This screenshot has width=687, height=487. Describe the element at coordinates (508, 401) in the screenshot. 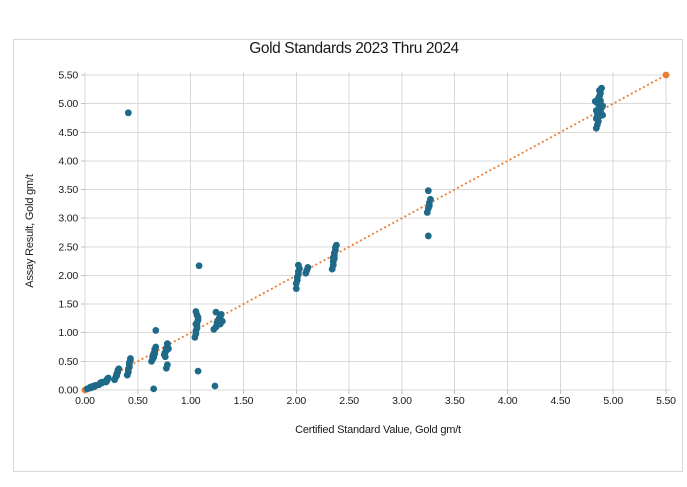

I see `x-tick-label: 4.00` at that location.